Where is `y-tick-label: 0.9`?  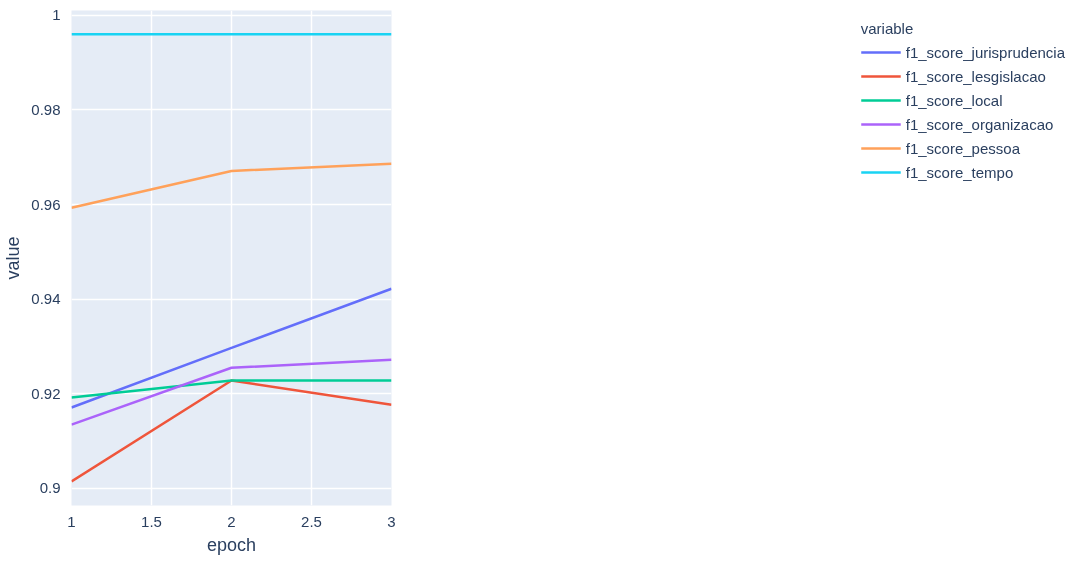
y-tick-label: 0.9 is located at coordinates (50, 488).